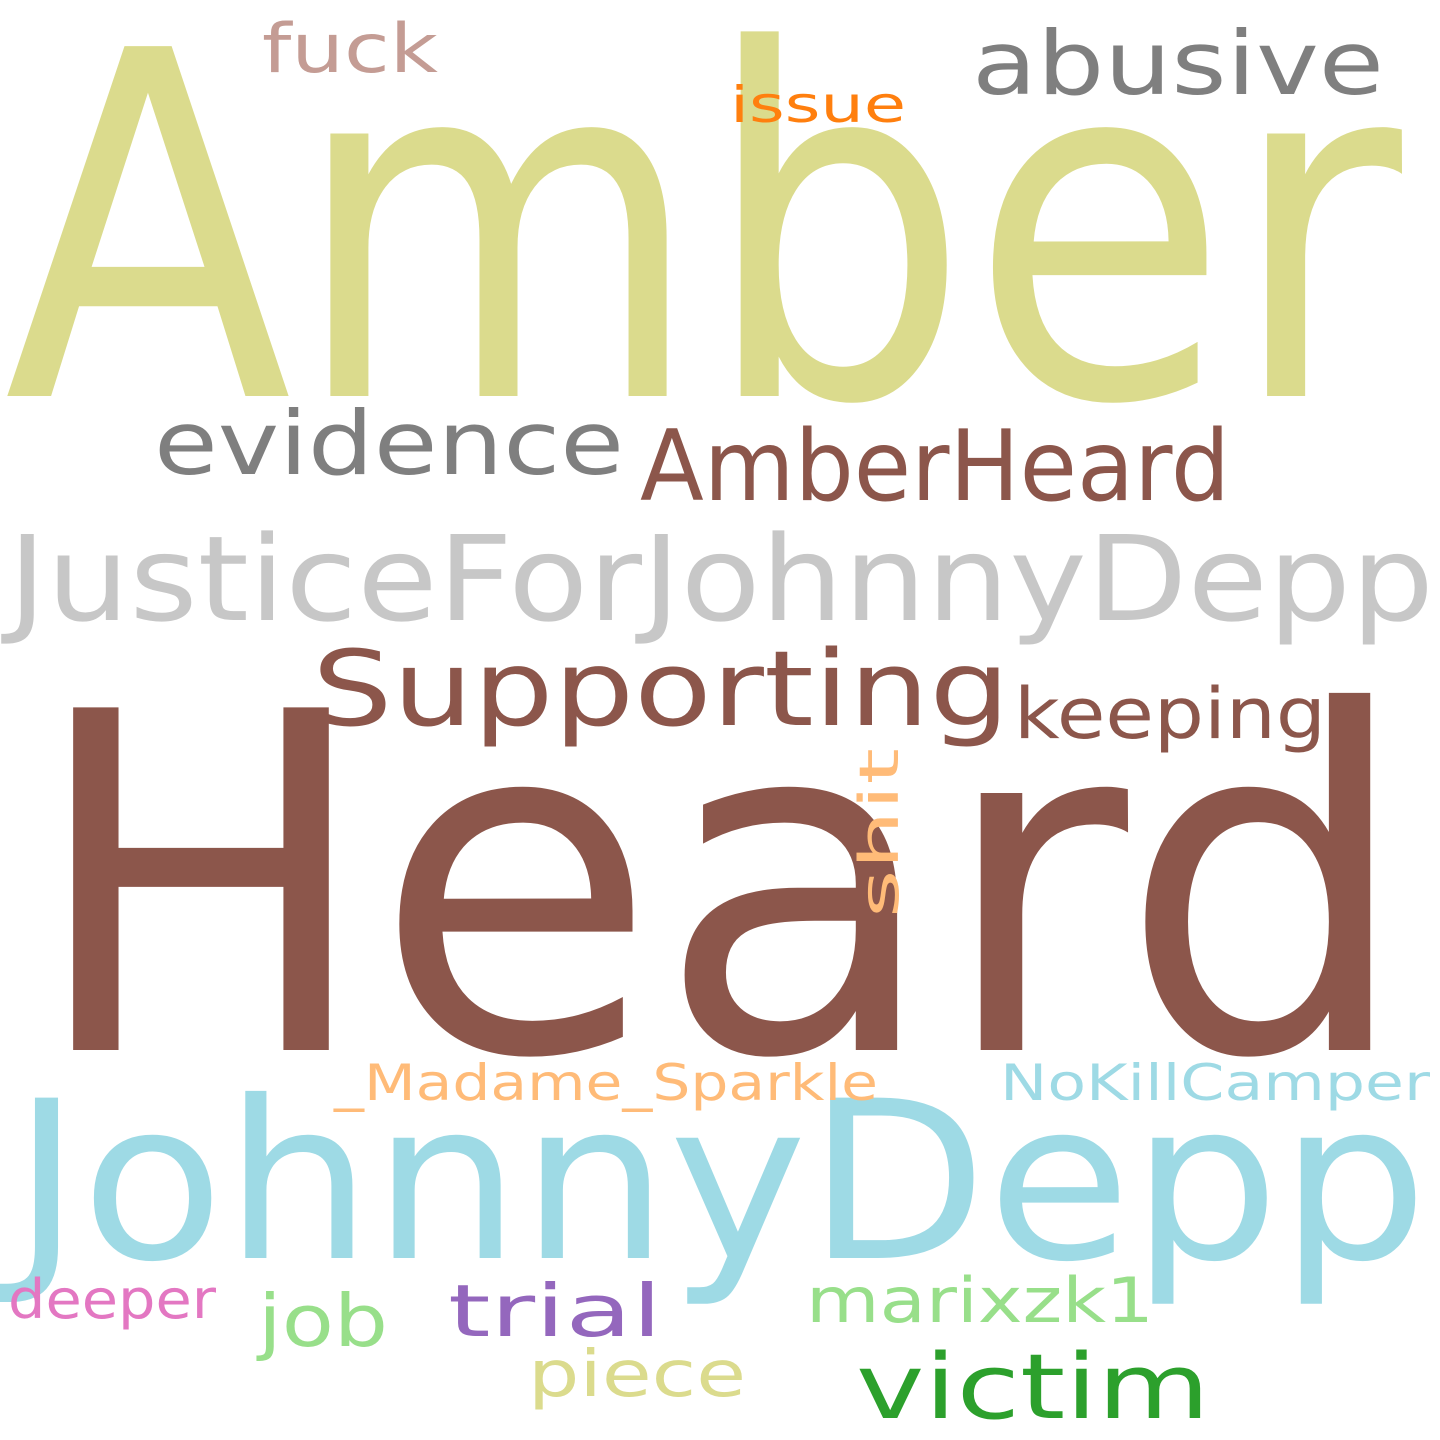  I want to click on word-trial: trial, so click(555, 1311).